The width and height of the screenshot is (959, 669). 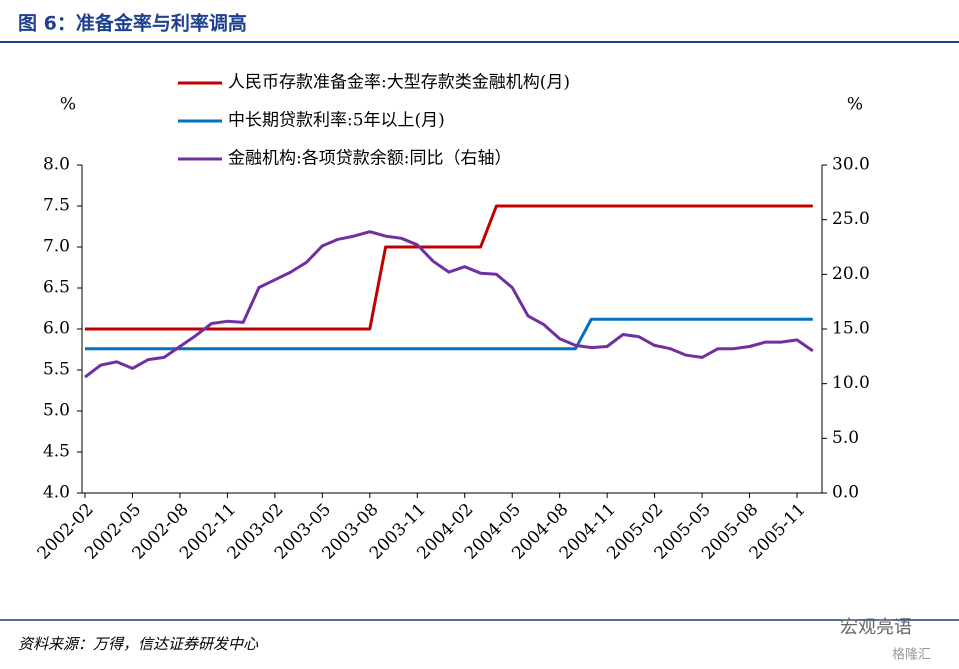 What do you see at coordinates (851, 219) in the screenshot?
I see `y2-tick-label: 25.0` at bounding box center [851, 219].